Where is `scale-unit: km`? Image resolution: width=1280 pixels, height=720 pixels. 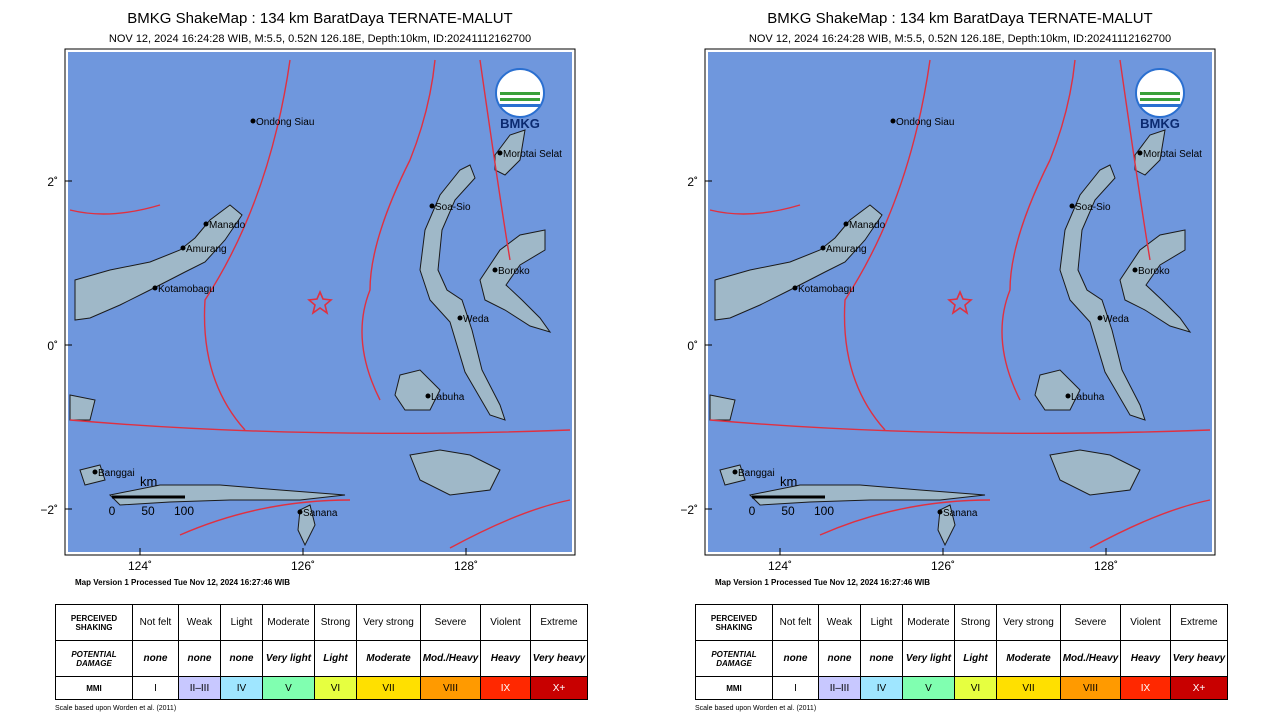 scale-unit: km is located at coordinates (148, 481).